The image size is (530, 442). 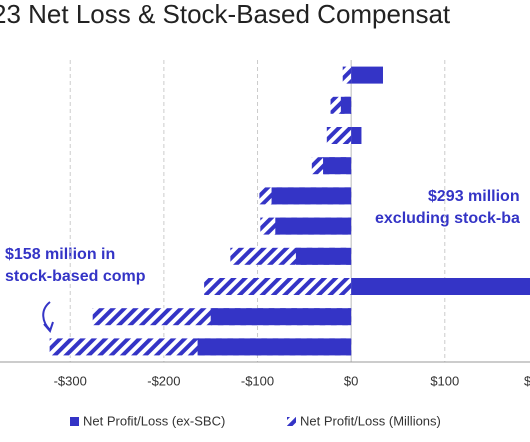 I want to click on annotation: $293 million, so click(x=474, y=196).